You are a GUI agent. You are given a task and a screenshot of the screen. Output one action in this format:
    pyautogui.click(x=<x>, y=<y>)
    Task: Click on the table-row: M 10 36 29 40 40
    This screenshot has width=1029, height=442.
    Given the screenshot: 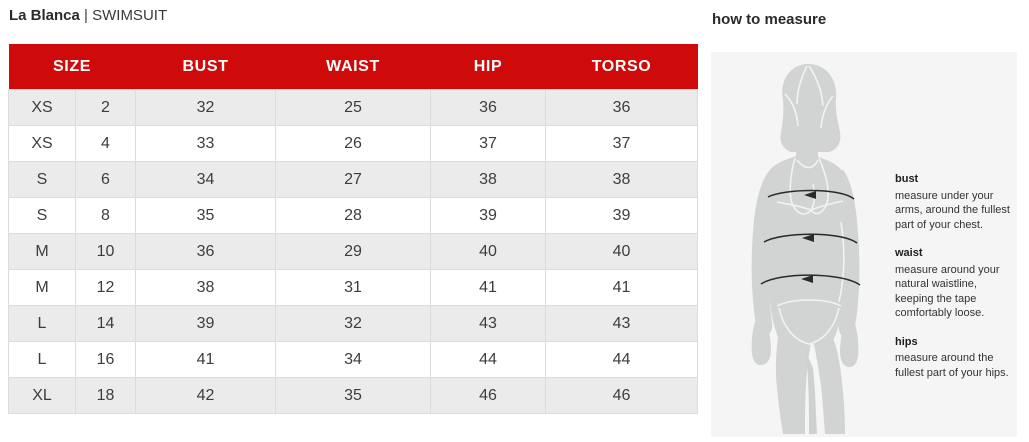 What is the action you would take?
    pyautogui.click(x=353, y=251)
    